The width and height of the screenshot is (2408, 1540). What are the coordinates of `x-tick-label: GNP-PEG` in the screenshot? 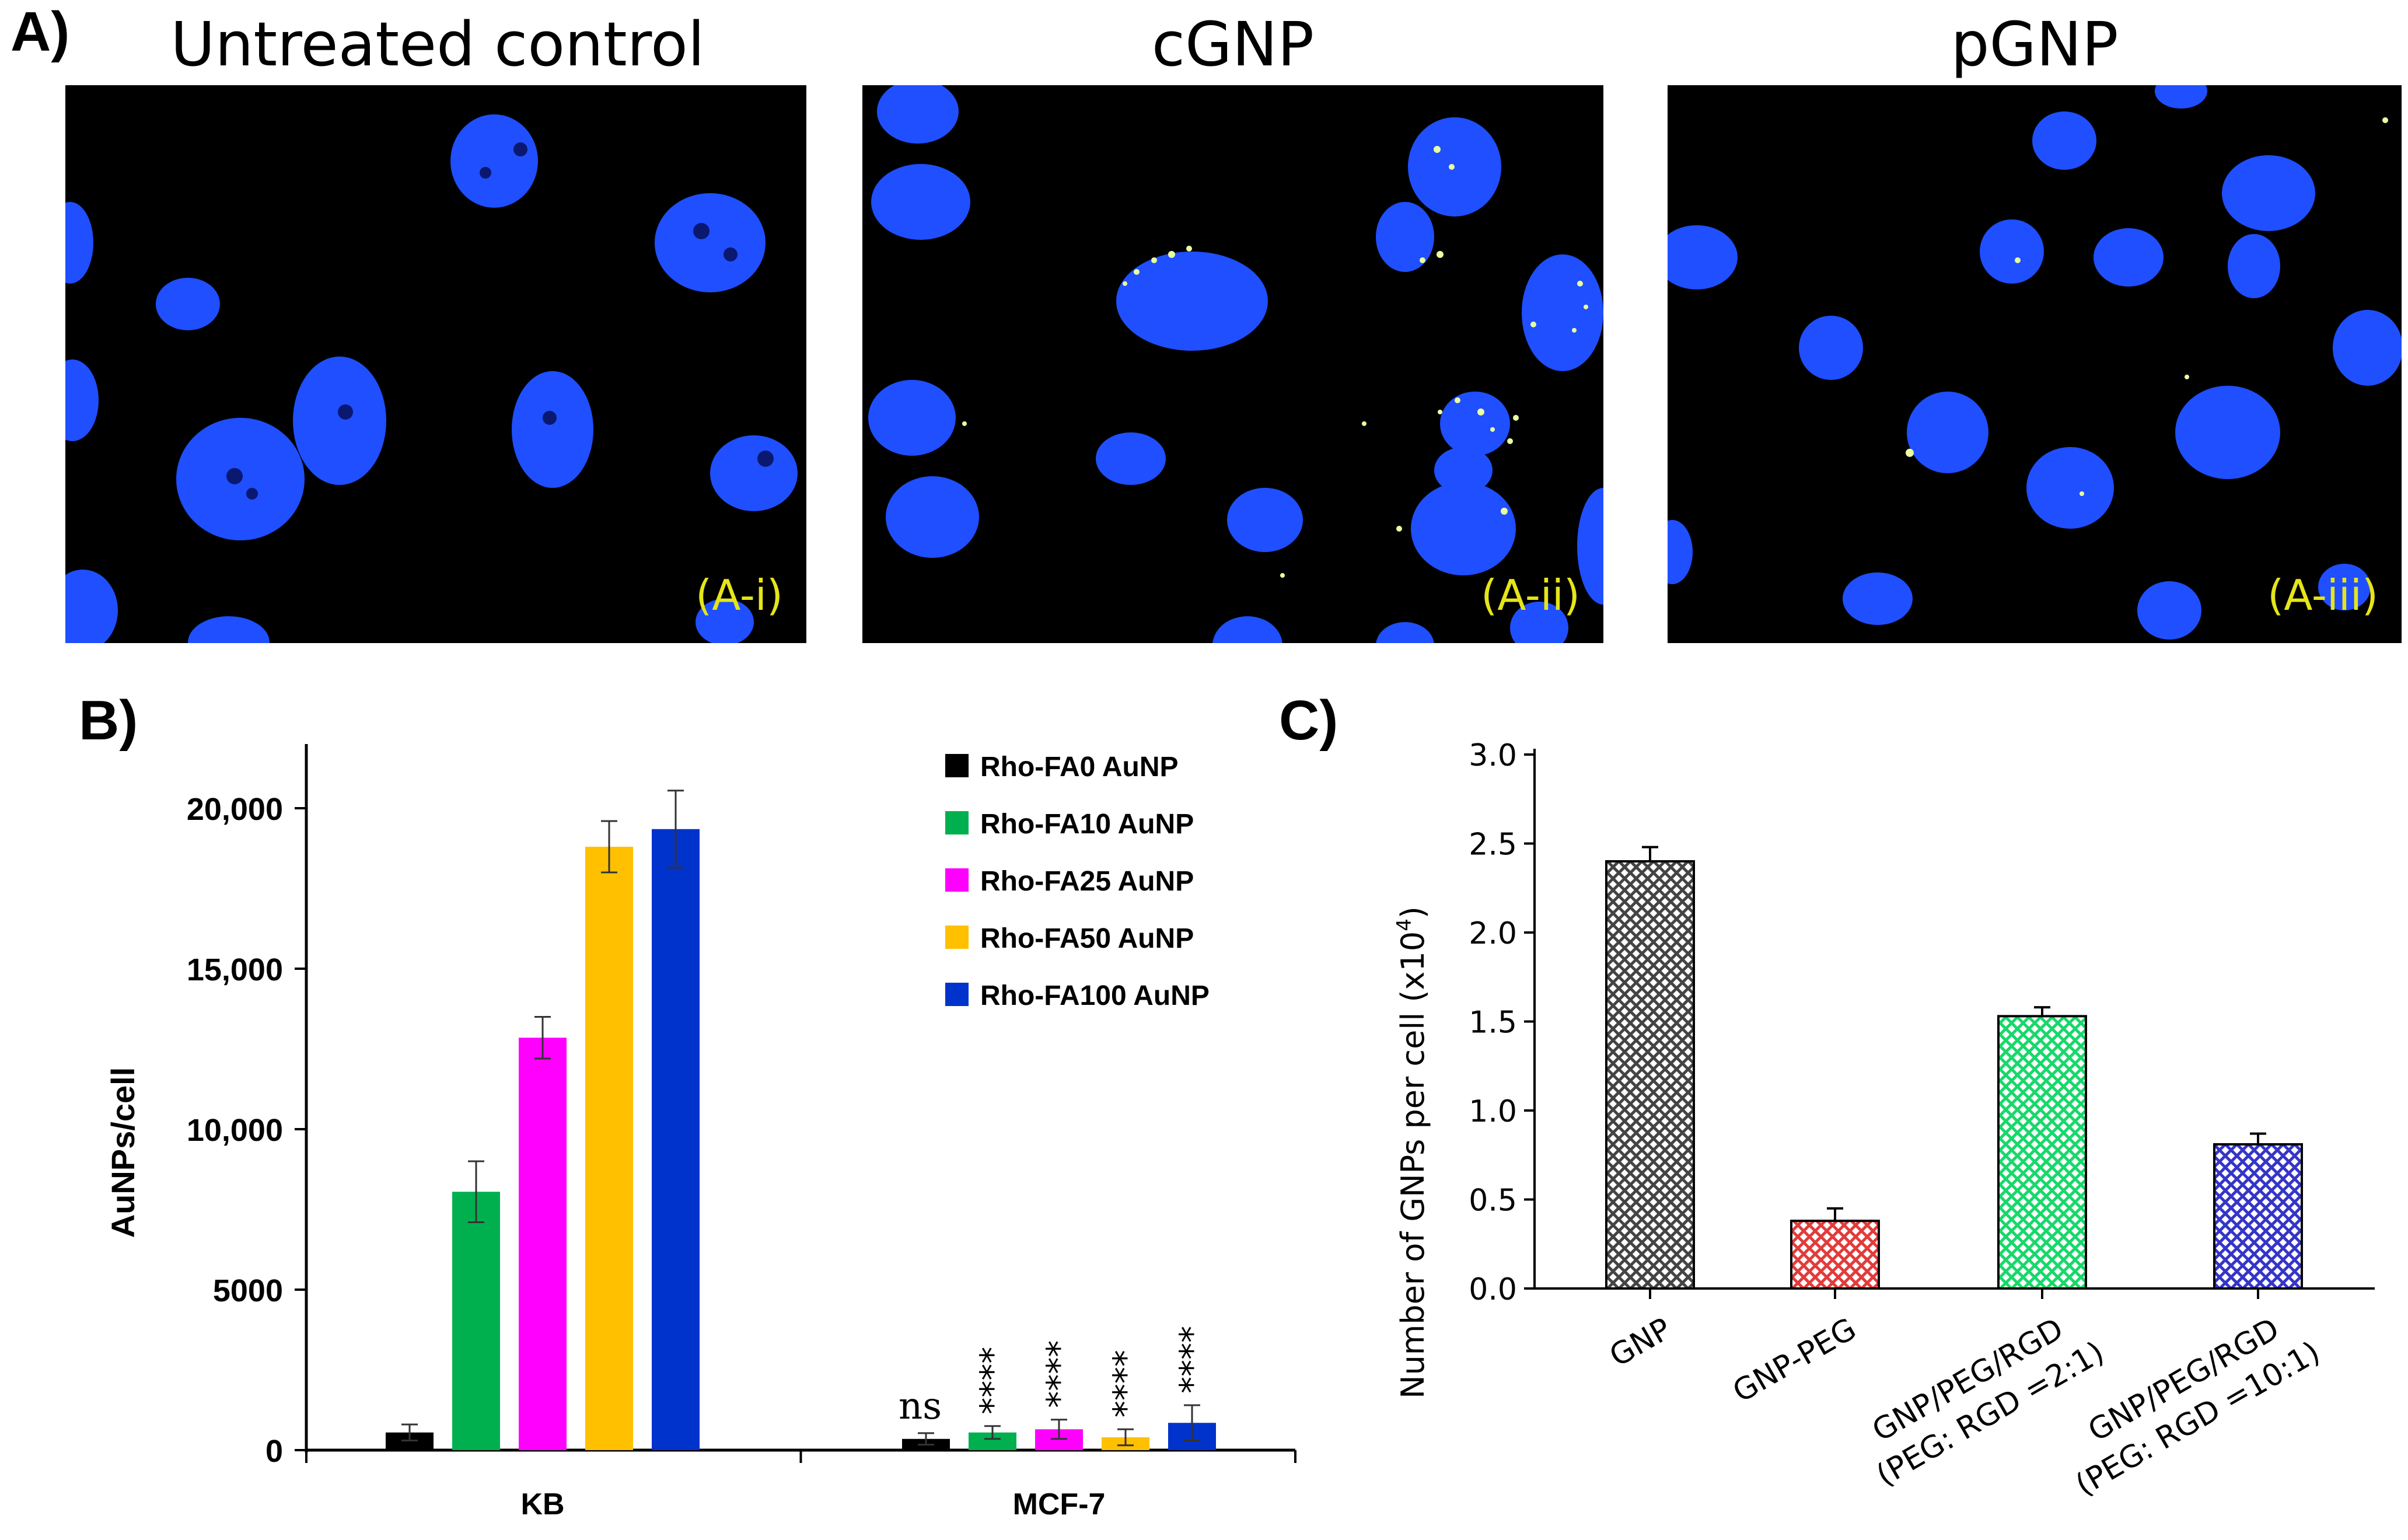 It's located at (1795, 1360).